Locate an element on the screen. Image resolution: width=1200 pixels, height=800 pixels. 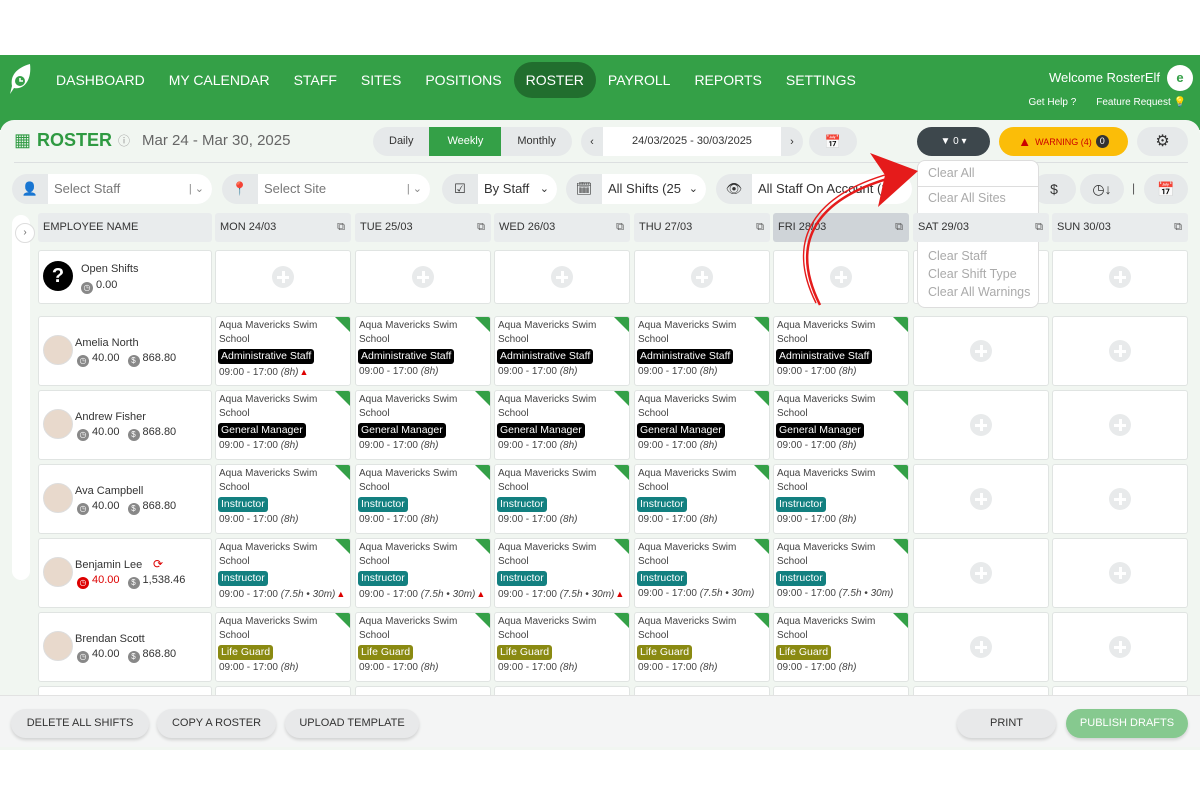
view-weekly: Weekly is located at coordinates (465, 141).